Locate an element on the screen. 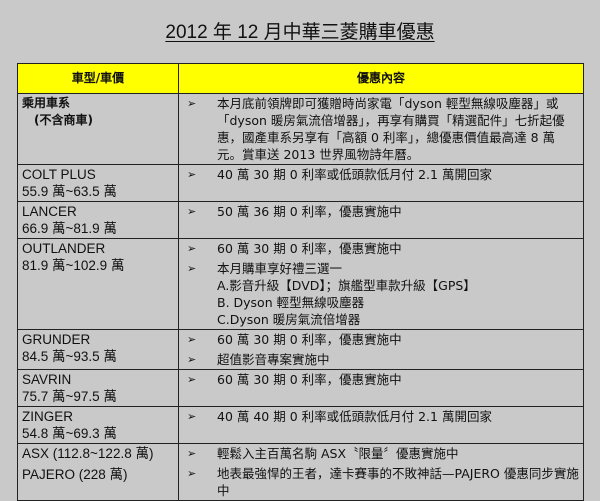 This screenshot has height=501, width=600. model-cell: GRUNDER 84.5 萬~93.5 萬 is located at coordinates (98, 349).